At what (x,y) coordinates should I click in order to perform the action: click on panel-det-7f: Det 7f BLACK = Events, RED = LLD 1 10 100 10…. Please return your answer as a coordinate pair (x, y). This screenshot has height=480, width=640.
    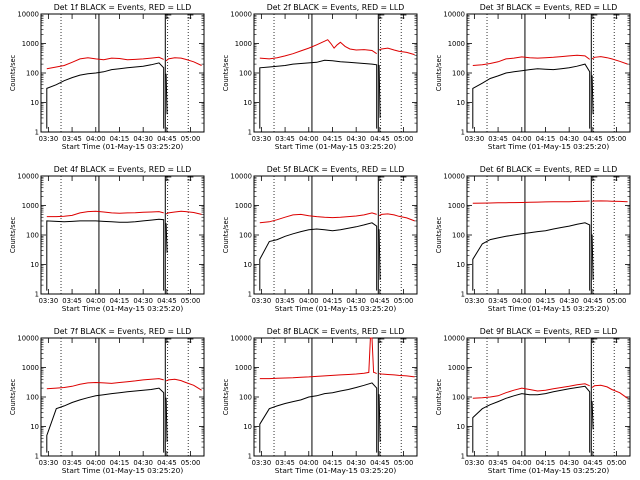
    Looking at the image, I should click on (107, 401).